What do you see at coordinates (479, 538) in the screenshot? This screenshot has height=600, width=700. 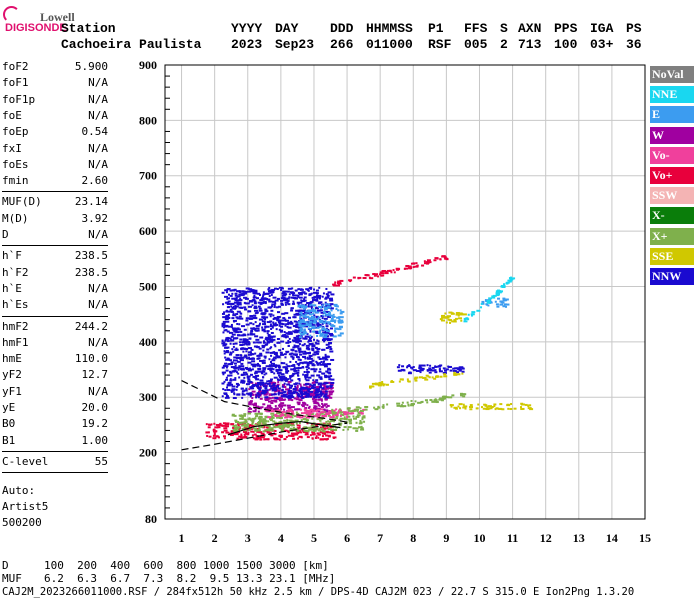 I see `x-tick-label: 10` at bounding box center [479, 538].